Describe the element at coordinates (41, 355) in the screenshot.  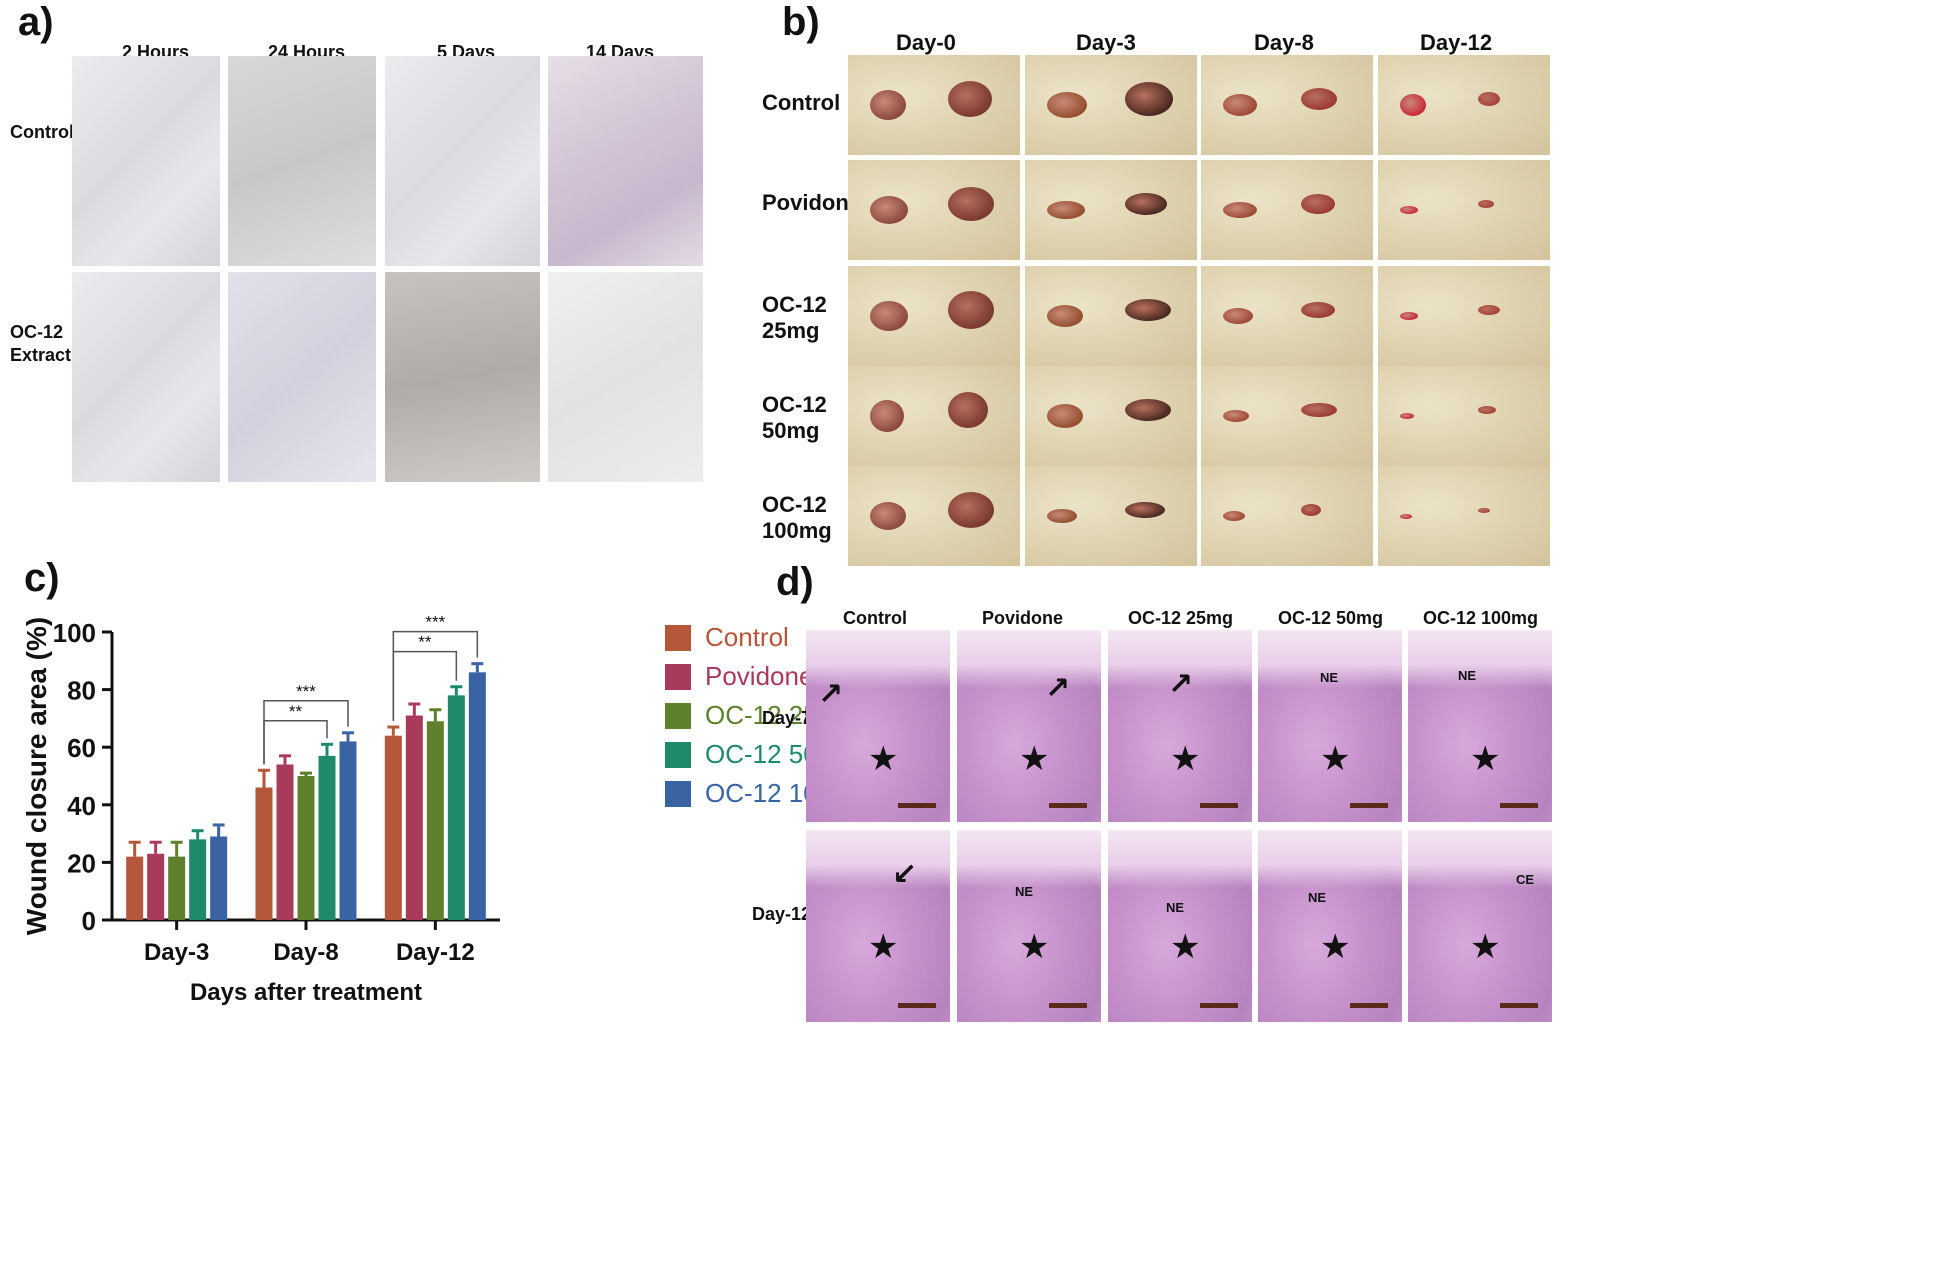
I see `panel-a-row-label: Extract` at that location.